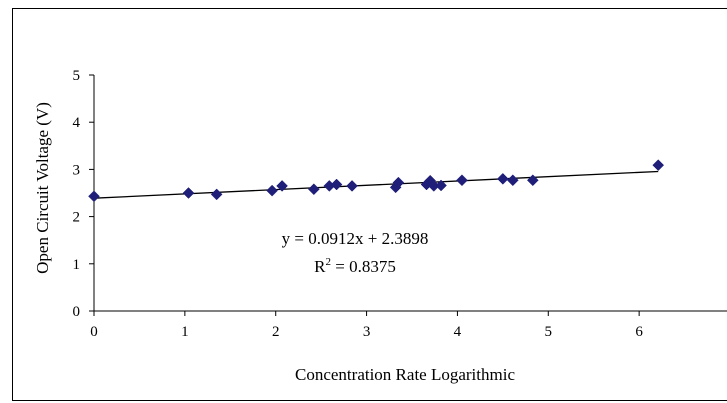 The image size is (727, 403). I want to click on x-tick-label: 5, so click(549, 332).